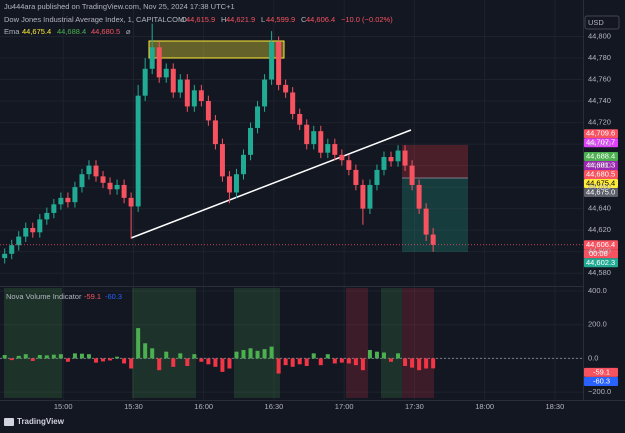 The width and height of the screenshot is (625, 433). I want to click on y-tick-label: 44,700, so click(599, 143).